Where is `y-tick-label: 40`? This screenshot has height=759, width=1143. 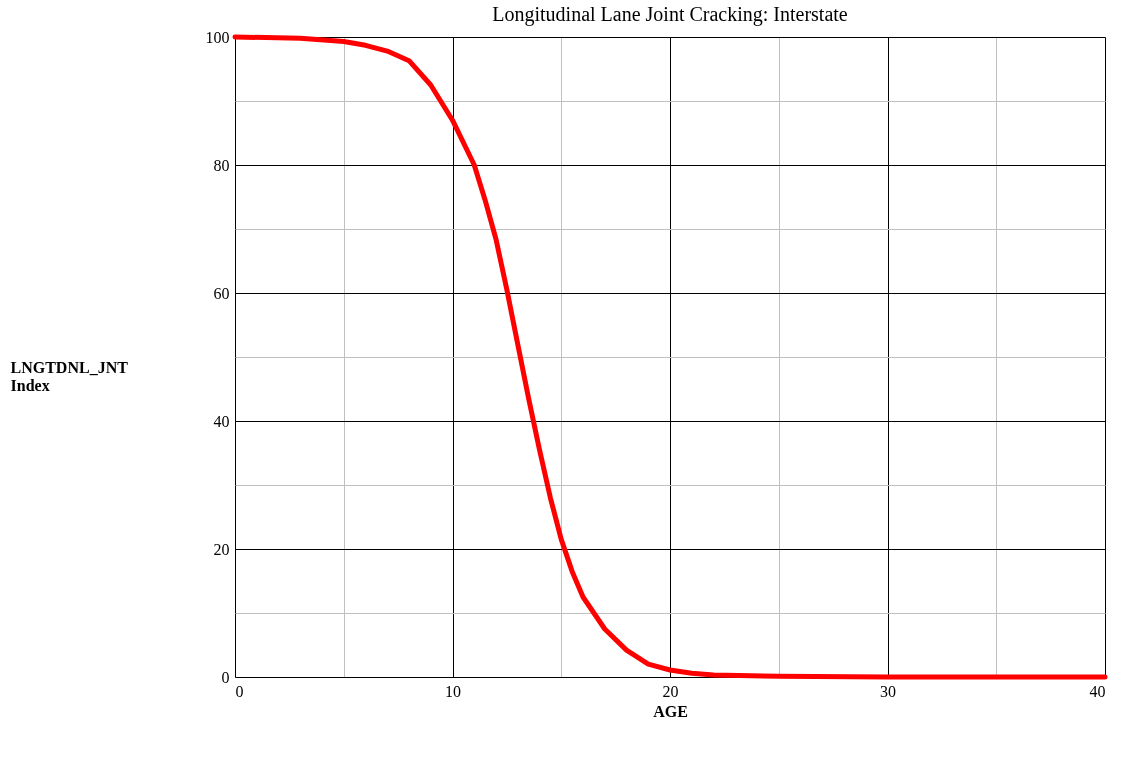 y-tick-label: 40 is located at coordinates (221, 421).